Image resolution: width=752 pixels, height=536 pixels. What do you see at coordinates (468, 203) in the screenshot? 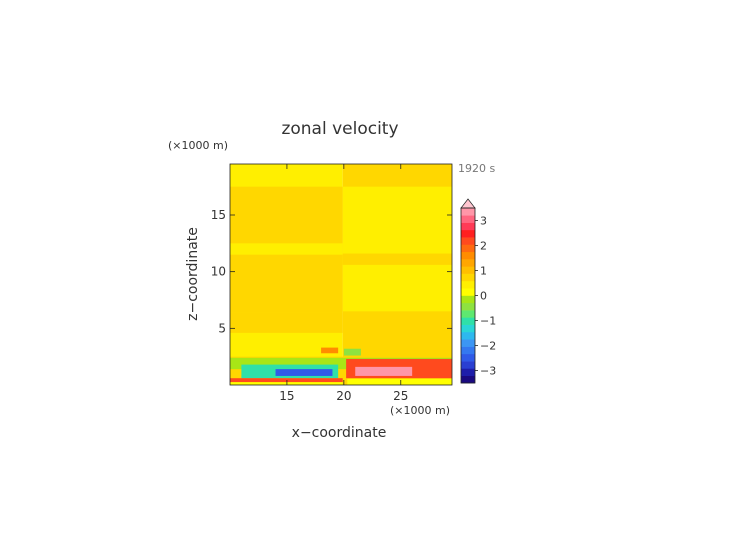
I see `colorbar-extend-max` at bounding box center [468, 203].